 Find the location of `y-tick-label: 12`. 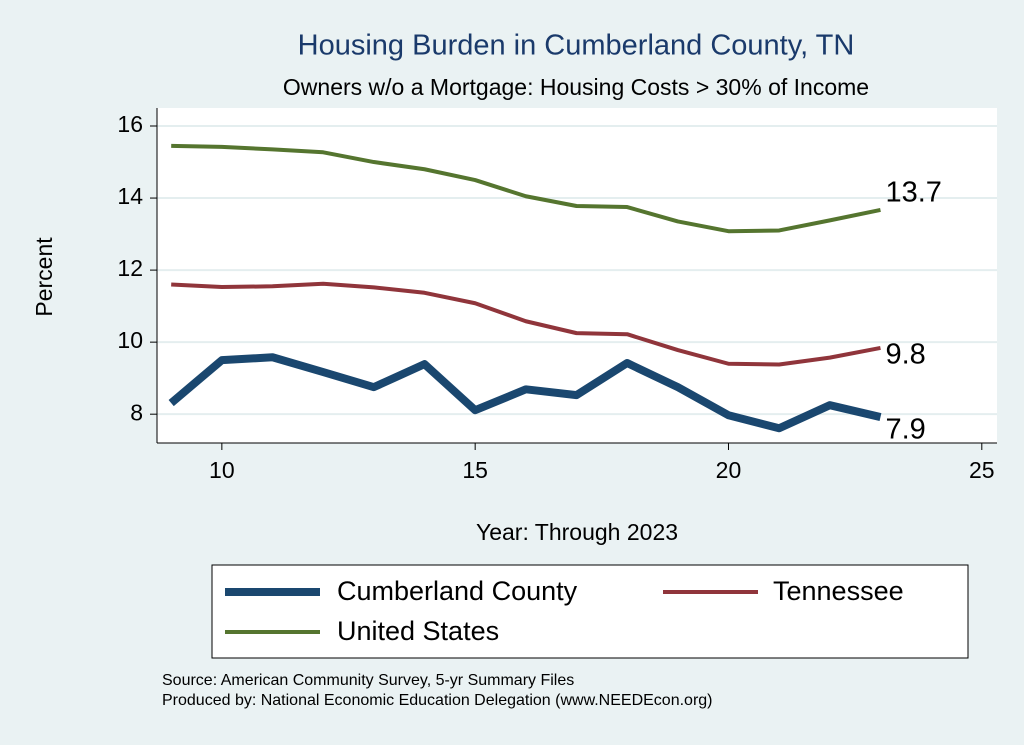

y-tick-label: 12 is located at coordinates (130, 268).